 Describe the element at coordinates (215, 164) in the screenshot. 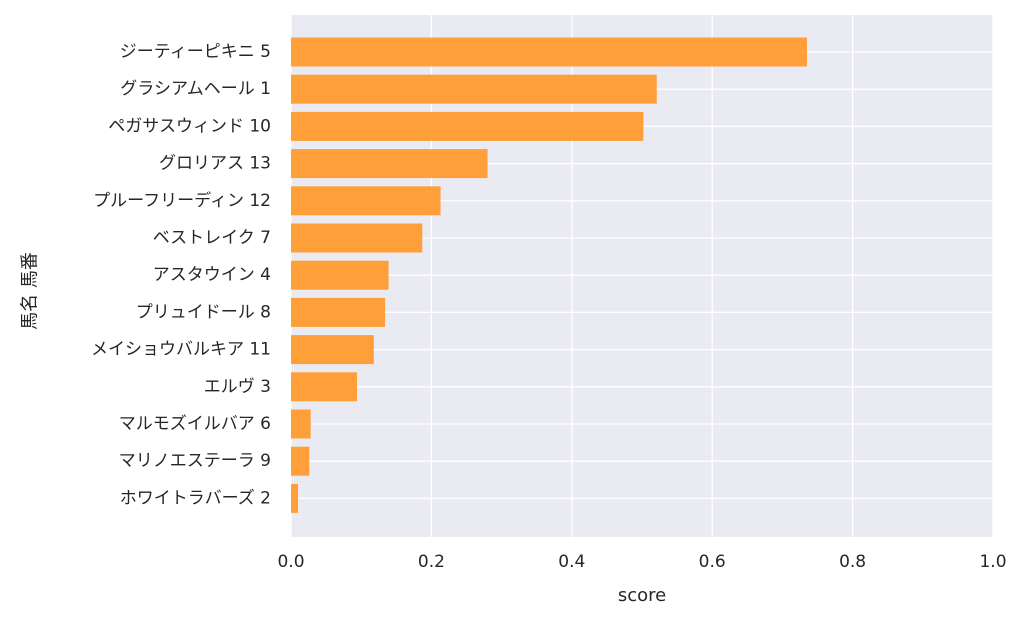

I see `category-label: グロリアス 13` at that location.